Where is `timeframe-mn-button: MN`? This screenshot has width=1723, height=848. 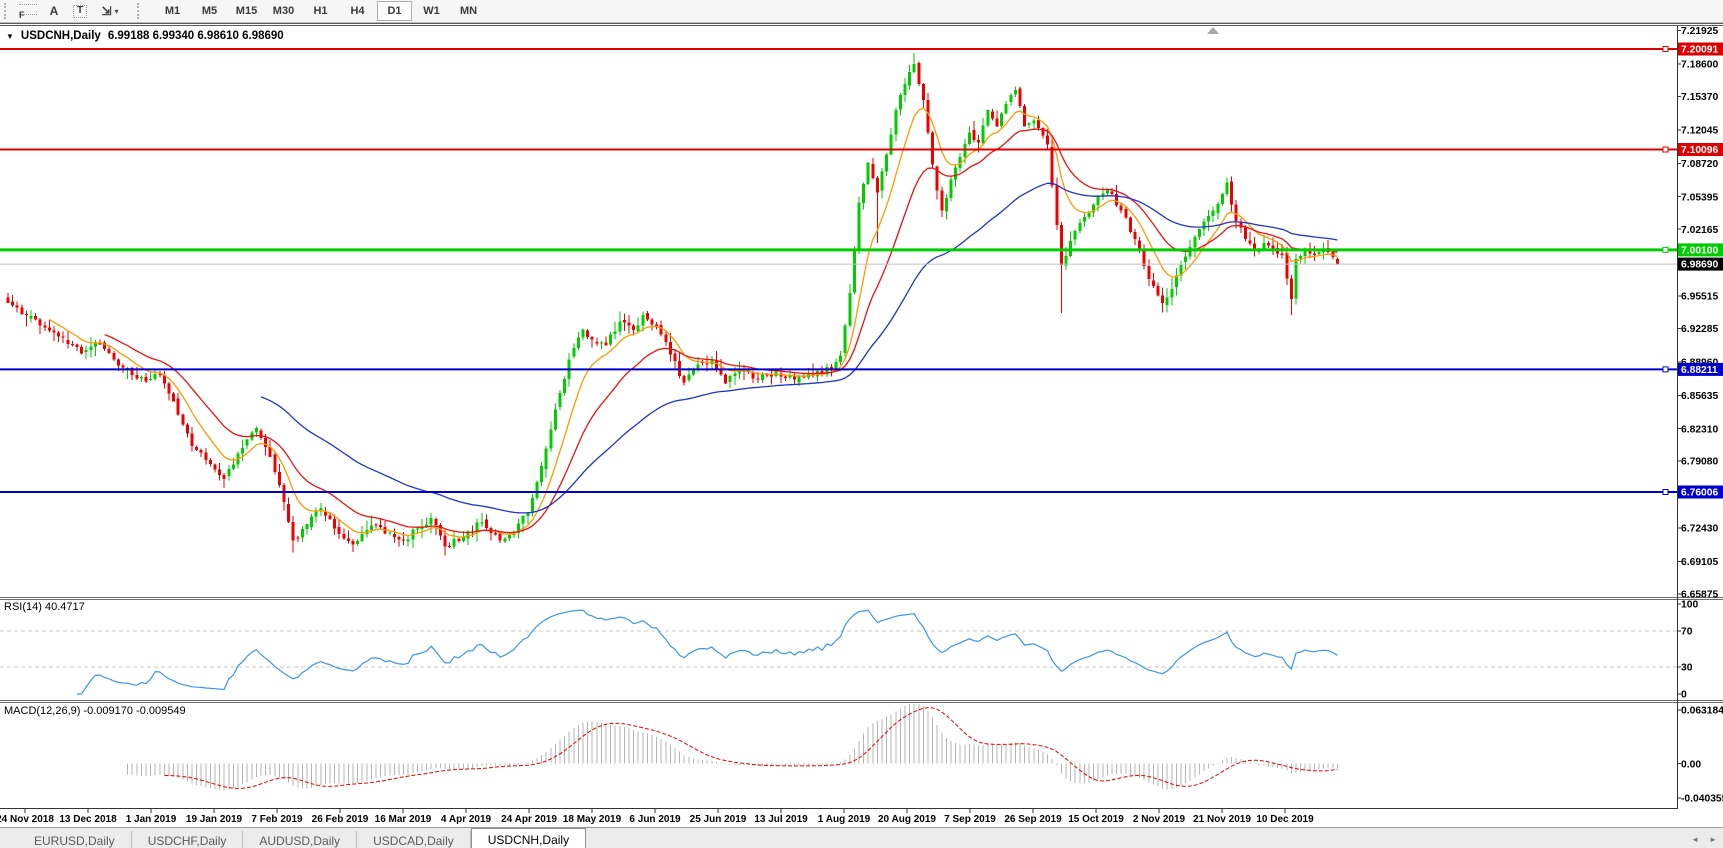 timeframe-mn-button: MN is located at coordinates (468, 11).